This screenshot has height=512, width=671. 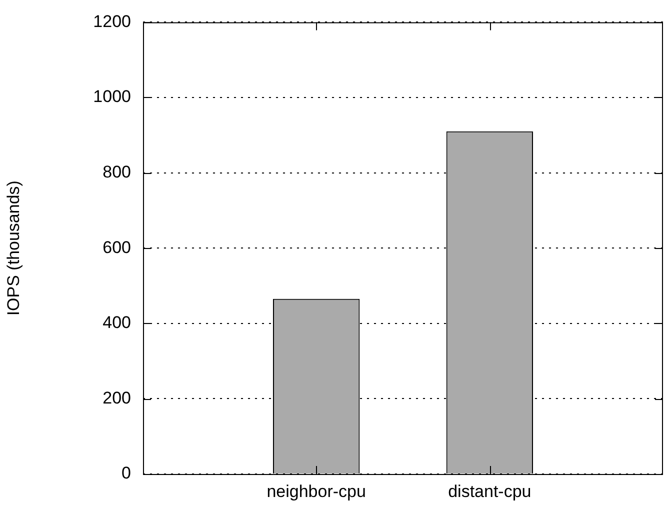 I want to click on y-tick-label: 800, so click(x=116, y=172).